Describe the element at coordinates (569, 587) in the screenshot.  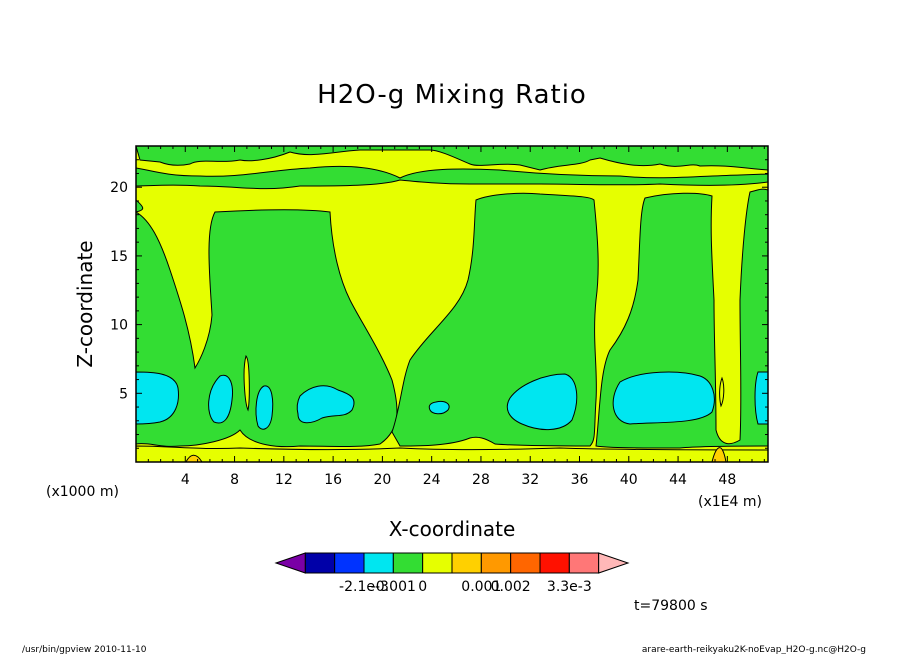
I see `colorbar-label: 3.3e-3` at that location.